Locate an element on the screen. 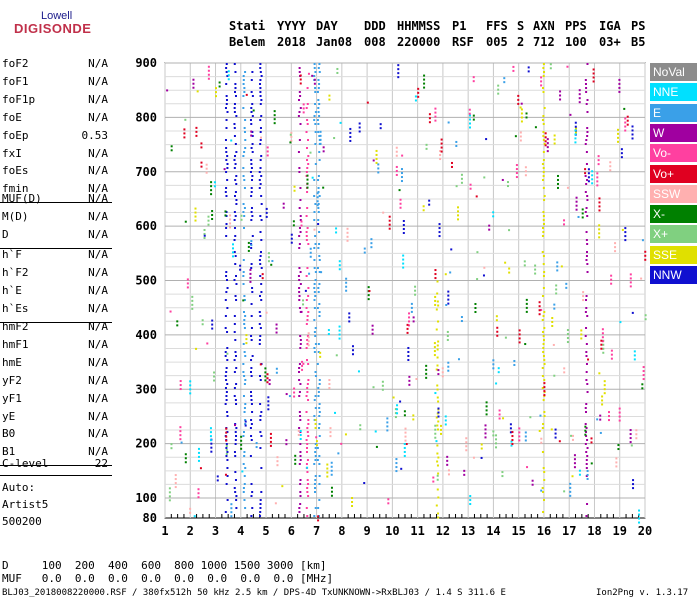 This screenshot has width=700, height=600. param-label: hmE is located at coordinates (12, 362).